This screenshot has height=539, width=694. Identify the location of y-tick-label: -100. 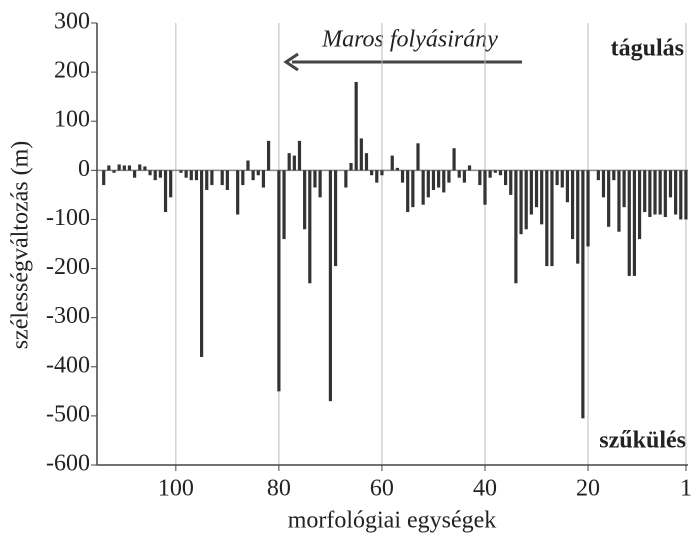
(68, 218).